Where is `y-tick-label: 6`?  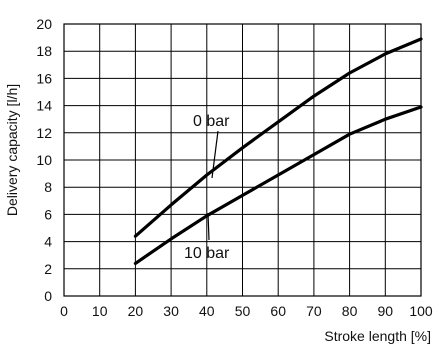
y-tick-label: 6 is located at coordinates (48, 214).